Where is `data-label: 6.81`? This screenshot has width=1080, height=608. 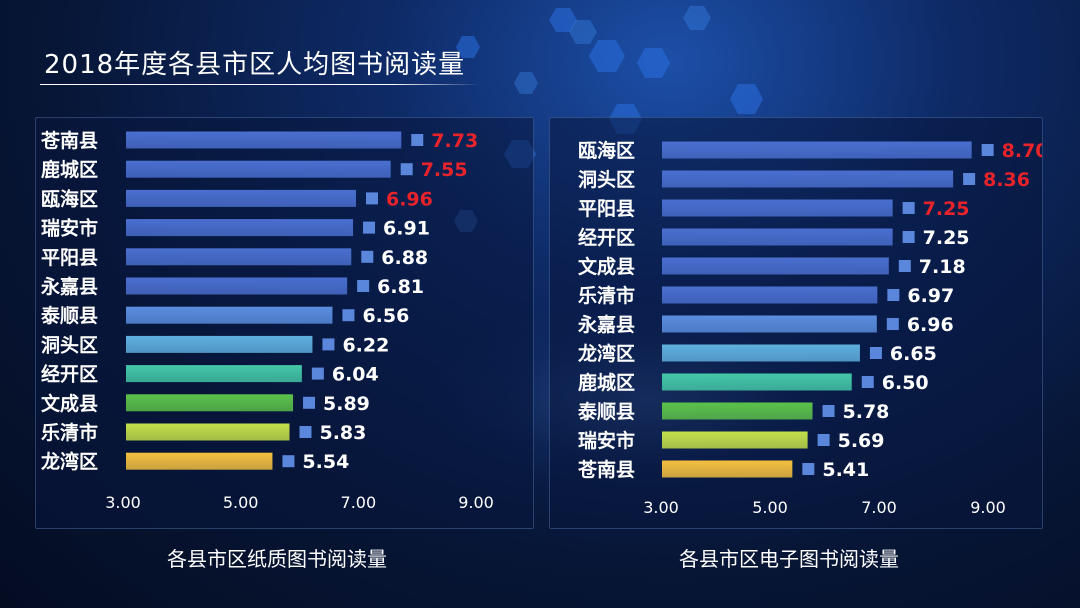
data-label: 6.81 is located at coordinates (400, 287).